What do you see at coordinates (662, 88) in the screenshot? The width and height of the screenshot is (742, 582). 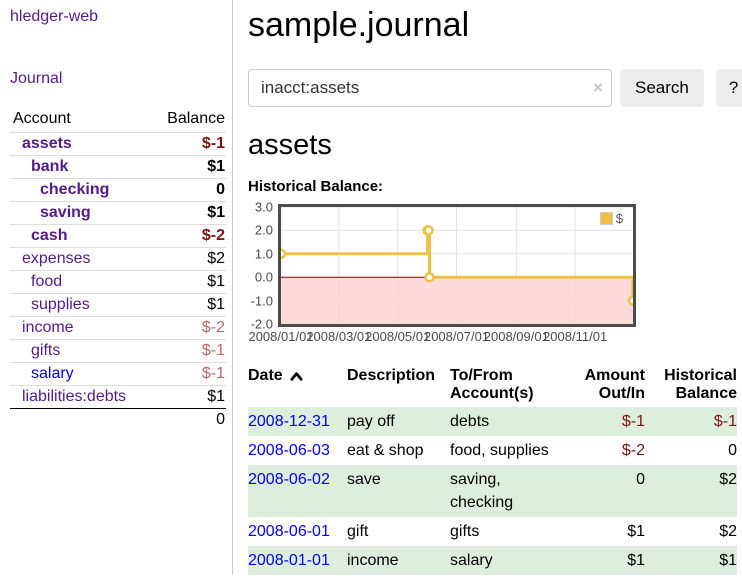 I see `search-button: Search` at bounding box center [662, 88].